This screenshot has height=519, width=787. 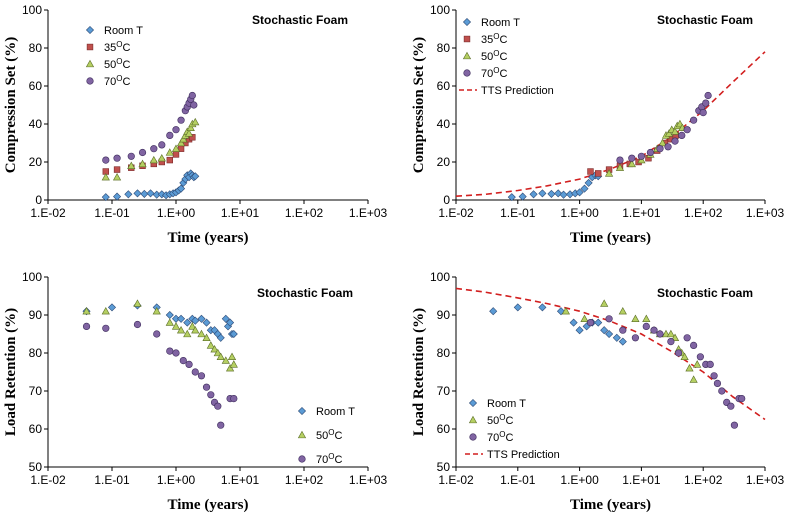 I want to click on legend-label: TTS Prediction, so click(x=517, y=91).